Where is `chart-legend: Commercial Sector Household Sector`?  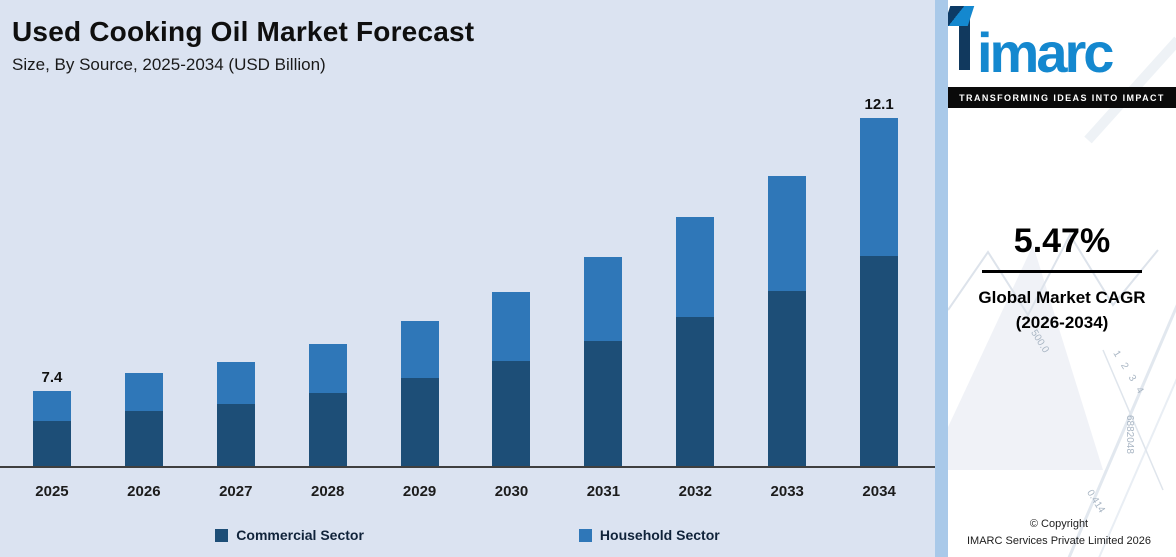
chart-legend: Commercial Sector Household Sector is located at coordinates (467, 535).